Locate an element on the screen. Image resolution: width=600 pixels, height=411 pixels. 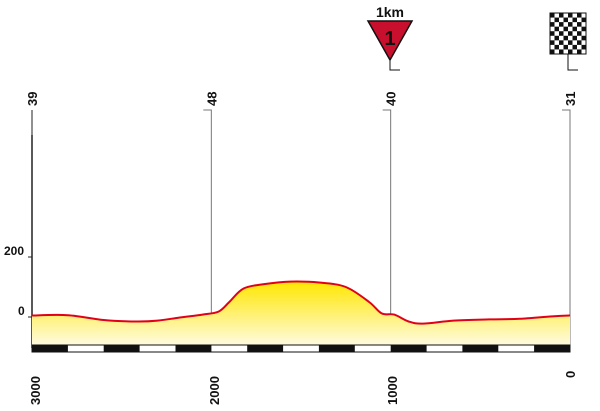
marker-label: 31 is located at coordinates (570, 99).